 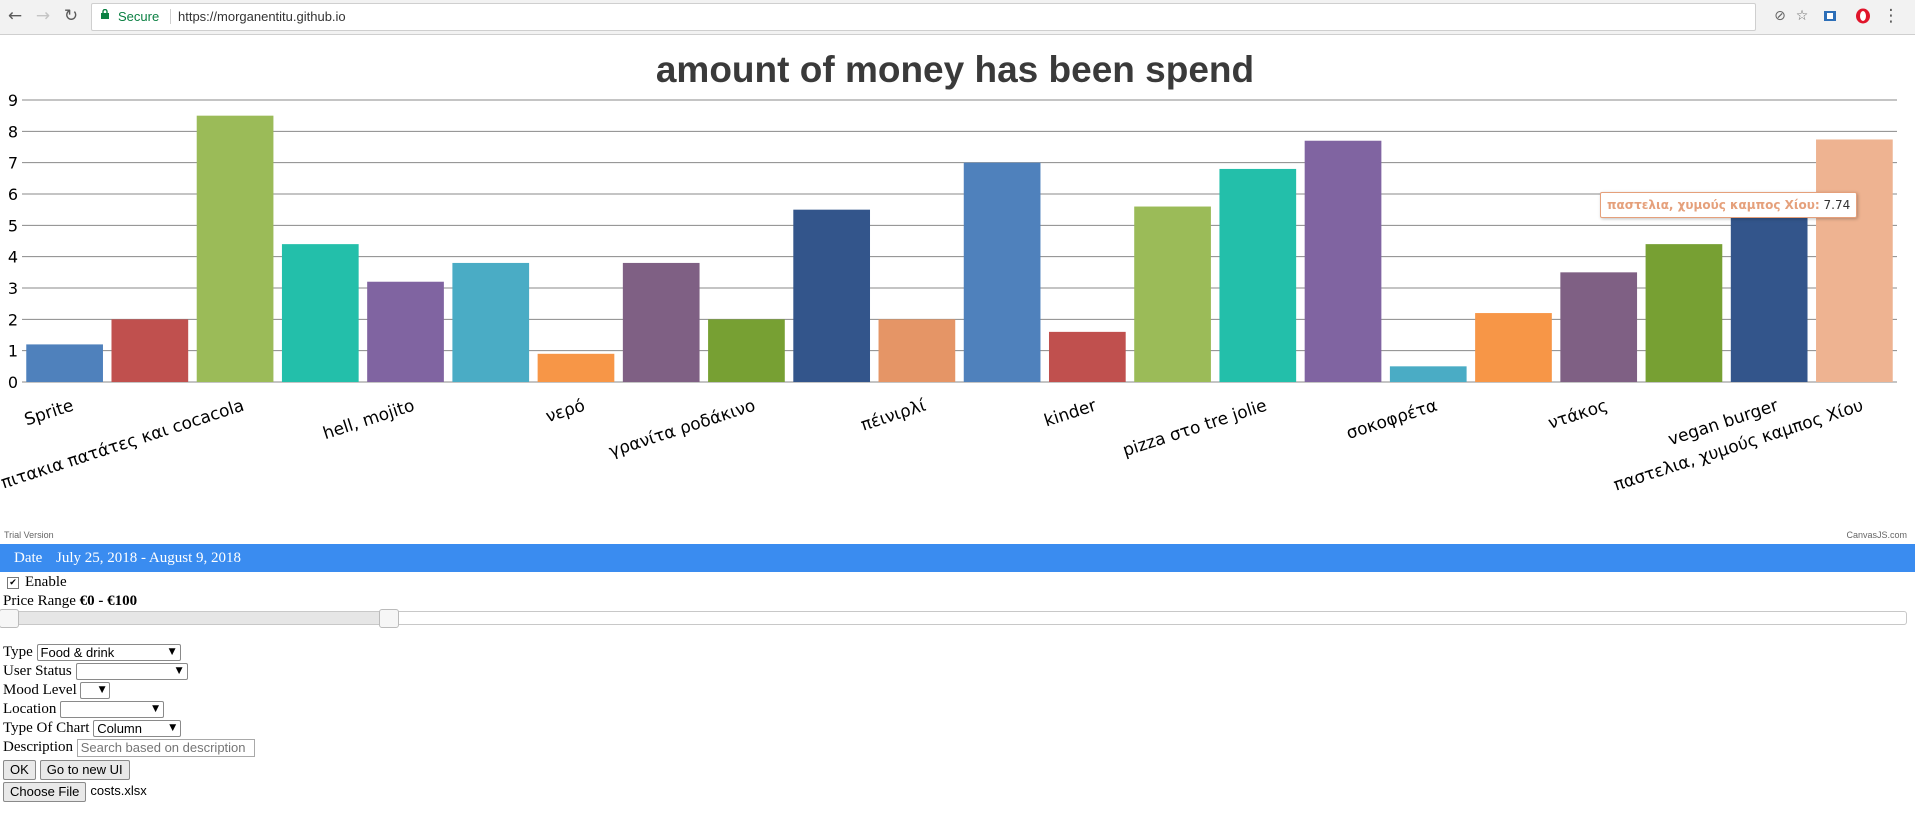 I want to click on y-tick-label: 5, so click(x=13, y=225).